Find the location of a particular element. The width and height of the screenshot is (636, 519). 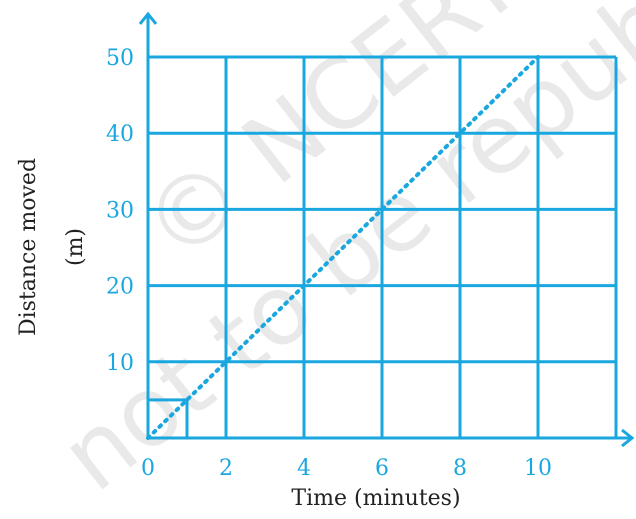

x-tick-label-8: 8 is located at coordinates (460, 468).